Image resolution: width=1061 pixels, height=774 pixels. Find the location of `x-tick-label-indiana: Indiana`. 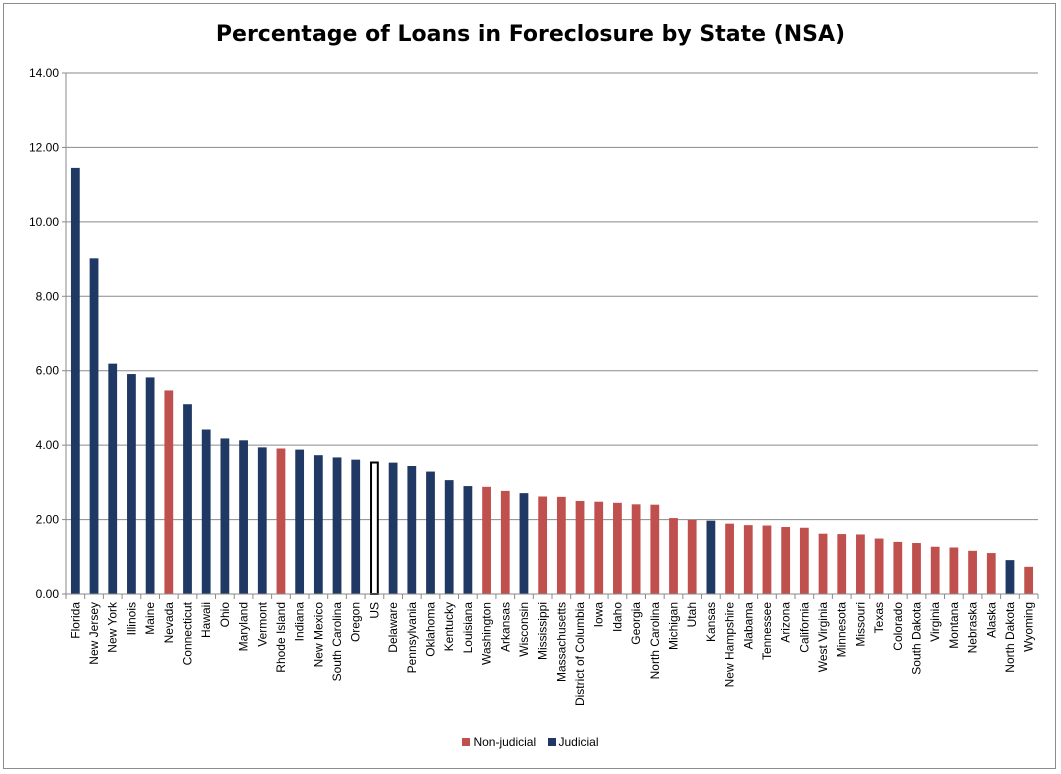

x-tick-label-indiana: Indiana is located at coordinates (300, 622).